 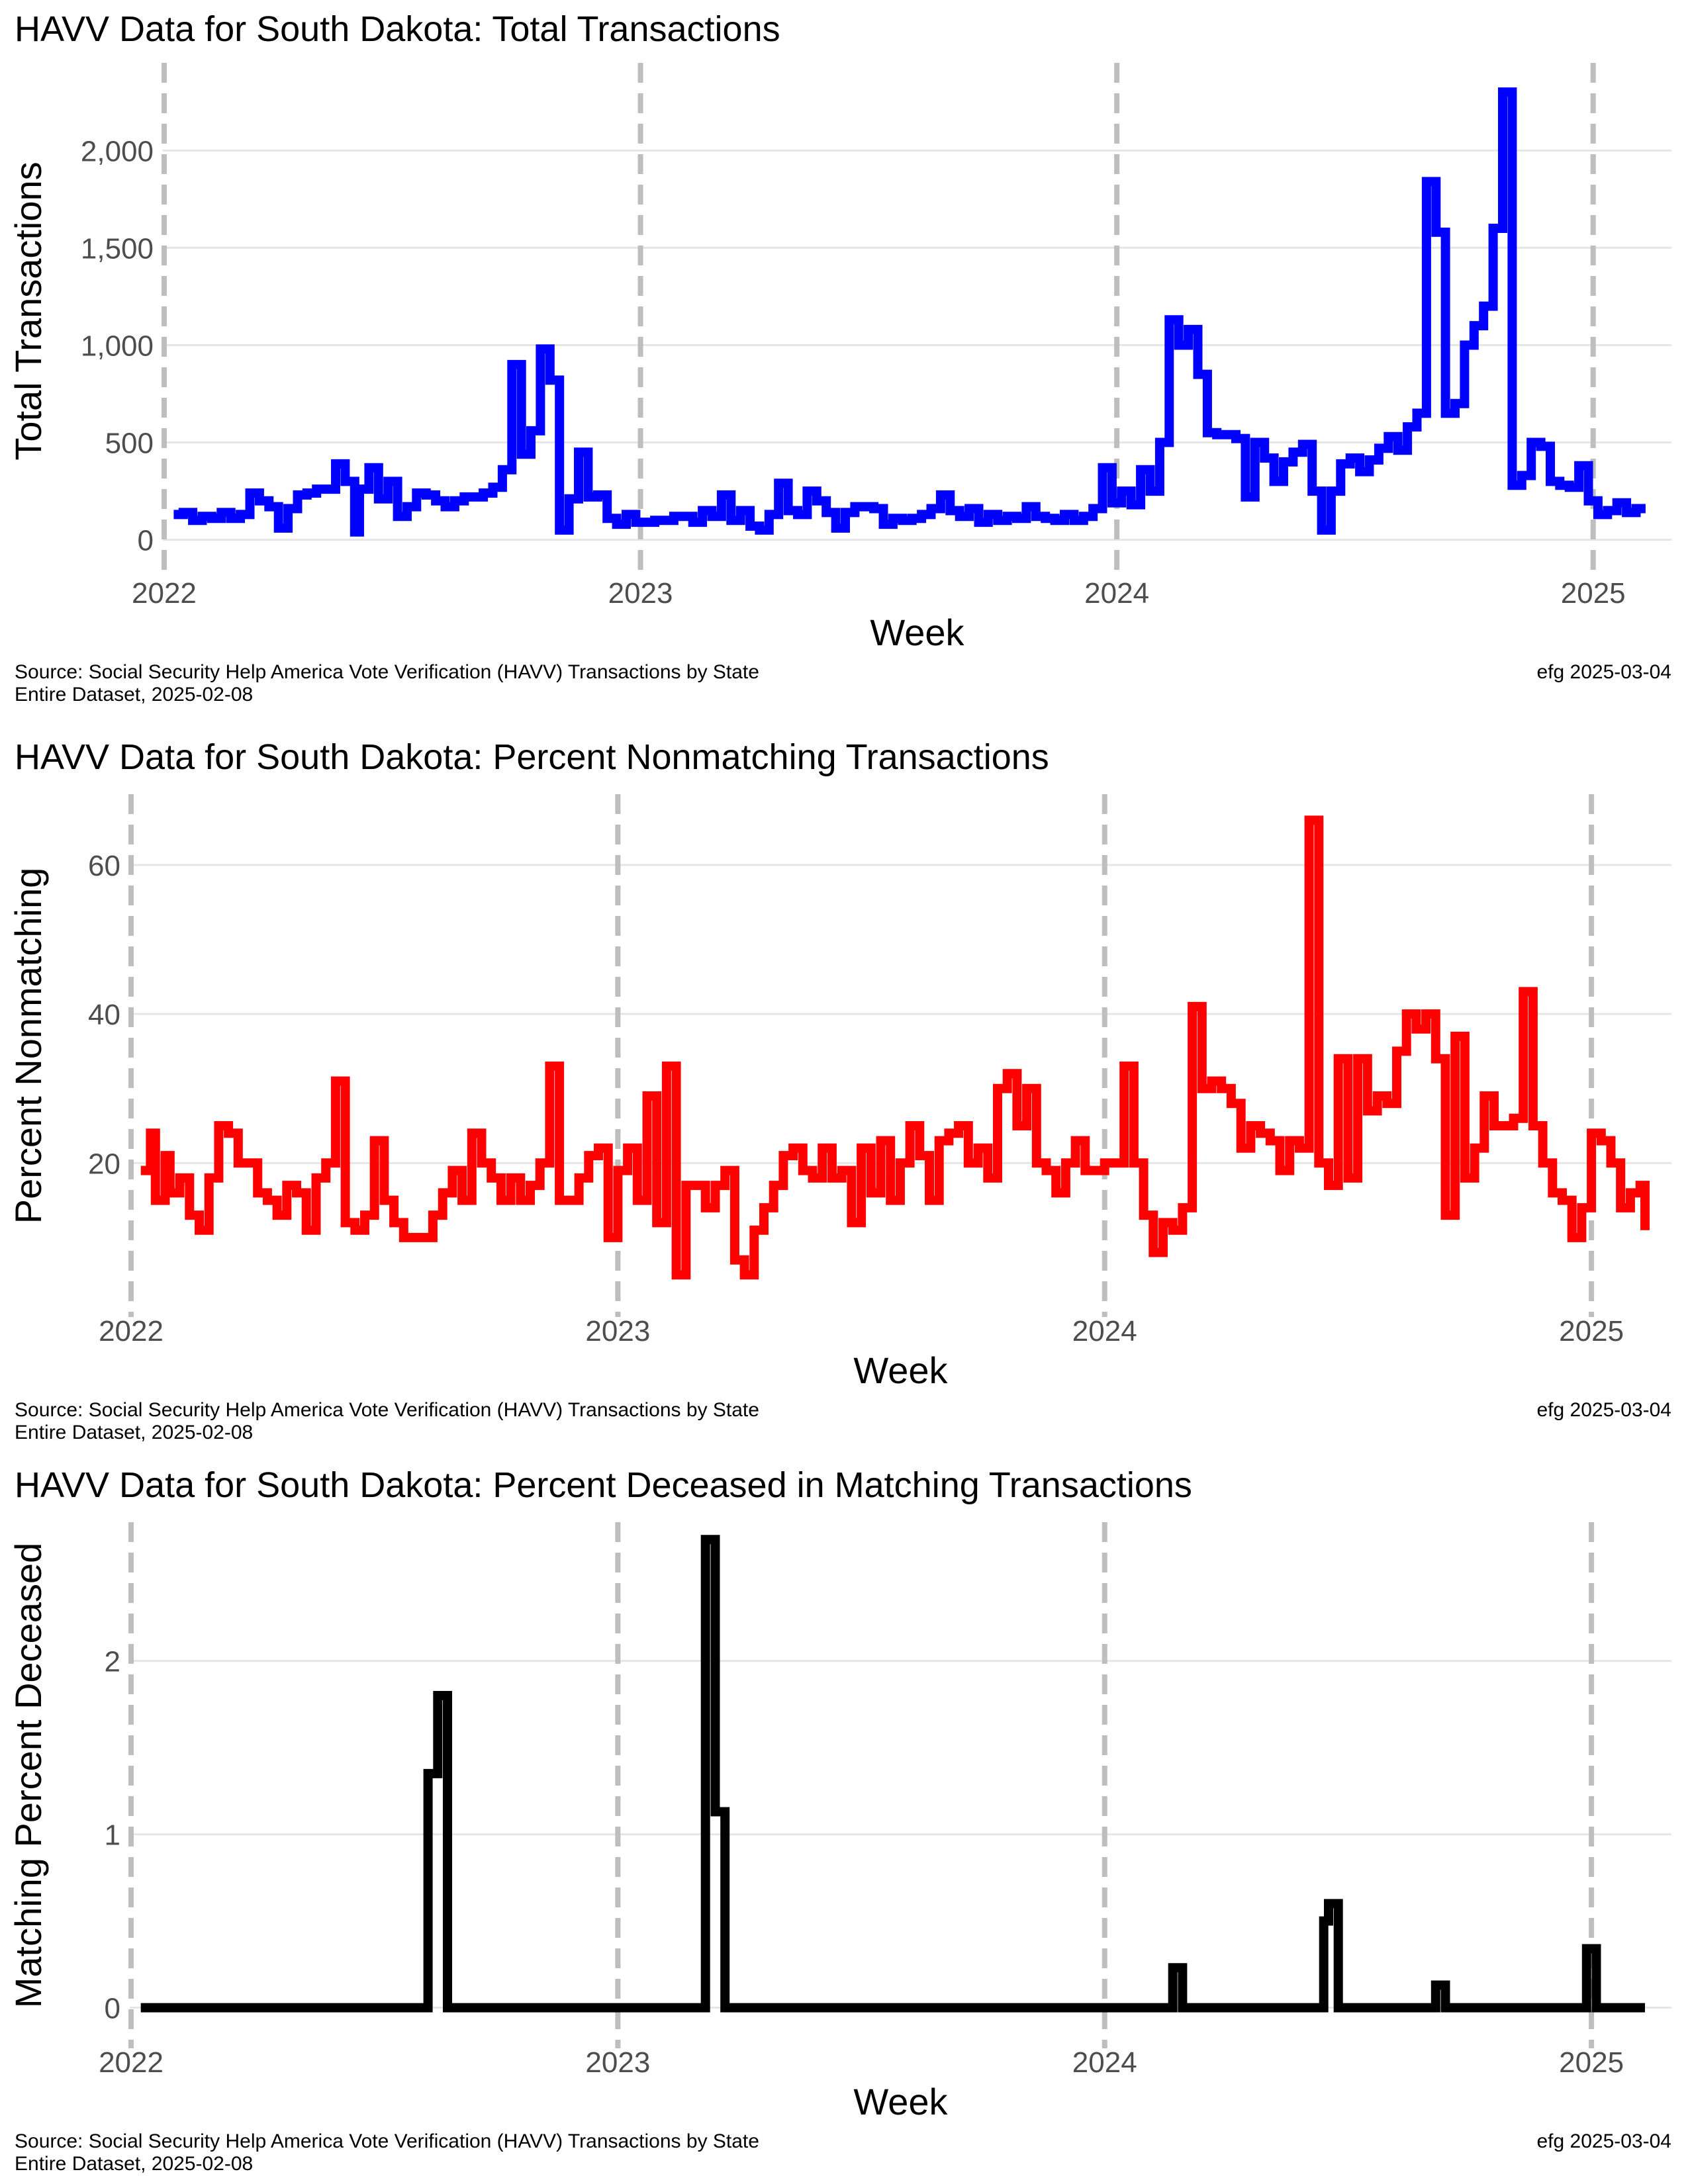 I want to click on y-tick-label: 2, so click(x=112, y=1662).